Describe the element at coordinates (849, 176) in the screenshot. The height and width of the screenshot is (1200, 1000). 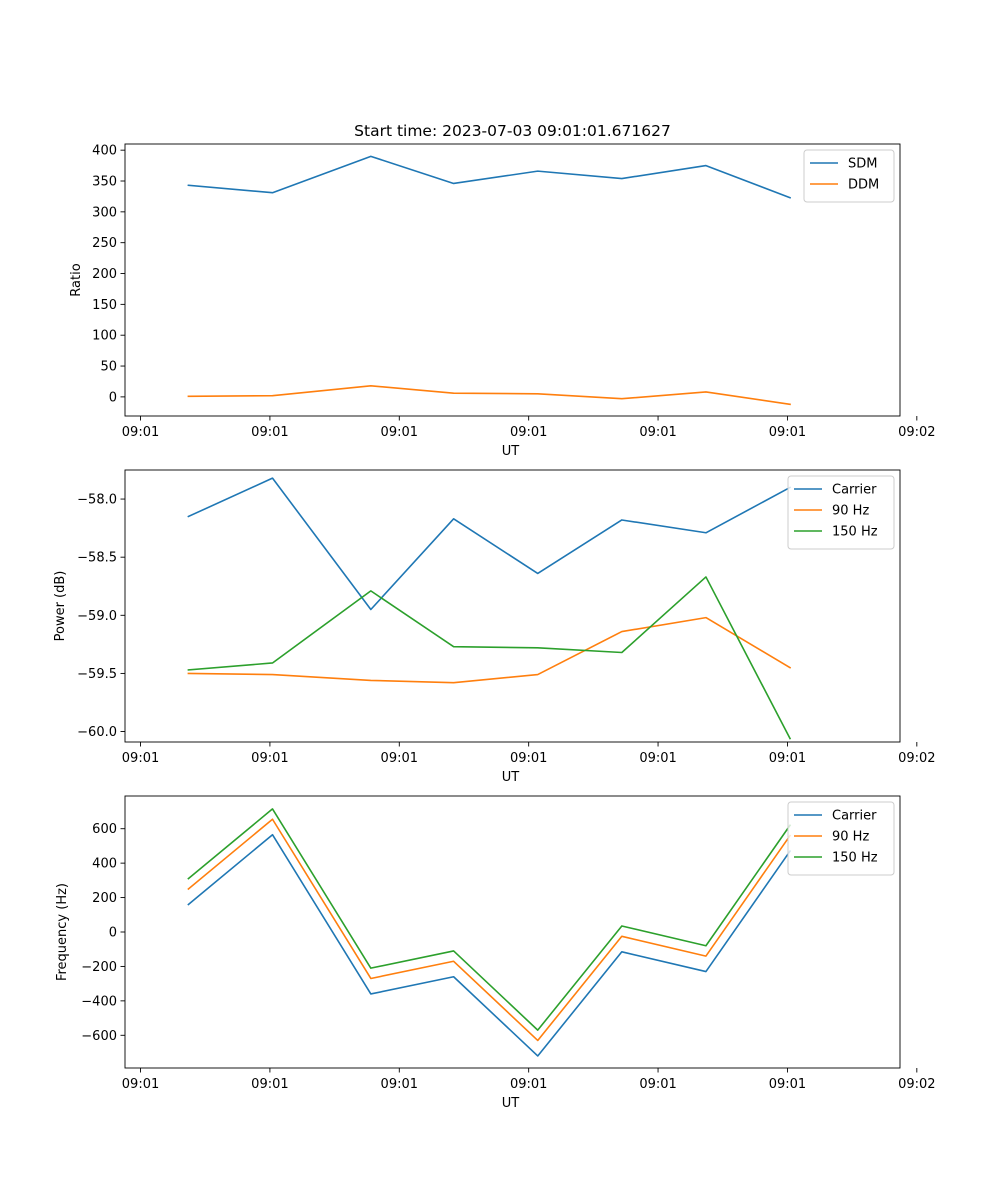
I see `legend: SDM DDM` at that location.